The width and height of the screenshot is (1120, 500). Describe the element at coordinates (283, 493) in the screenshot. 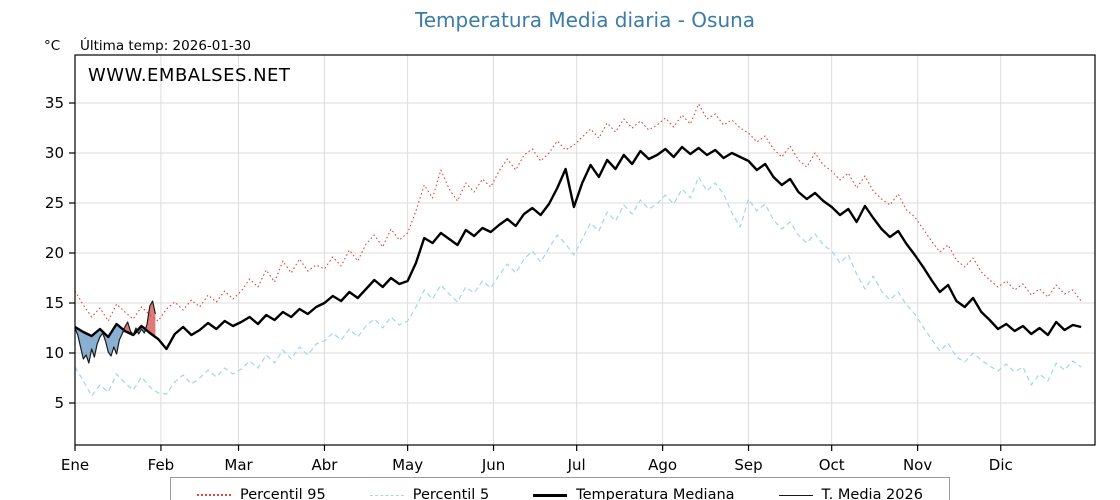

I see `legend-label-percentil-95: Percentil 95` at that location.